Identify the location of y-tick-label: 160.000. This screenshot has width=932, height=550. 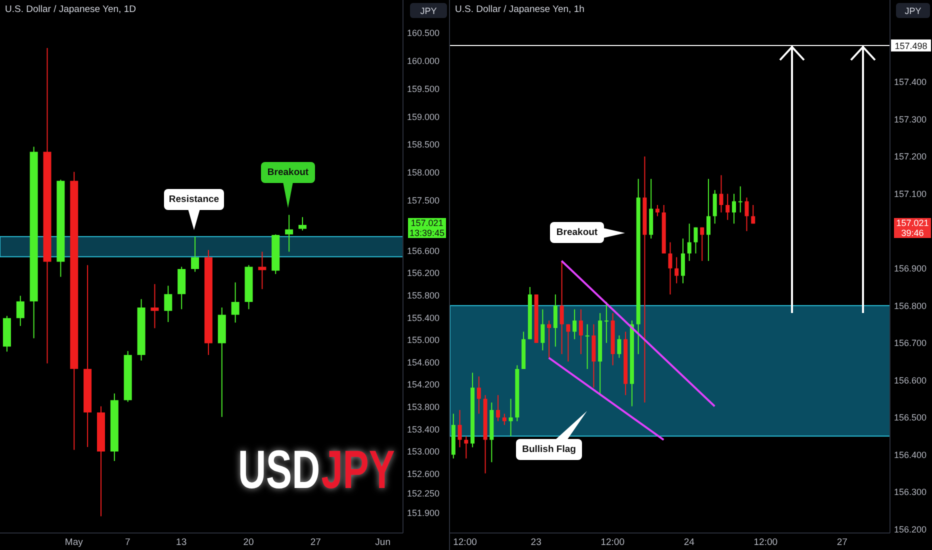
(423, 61).